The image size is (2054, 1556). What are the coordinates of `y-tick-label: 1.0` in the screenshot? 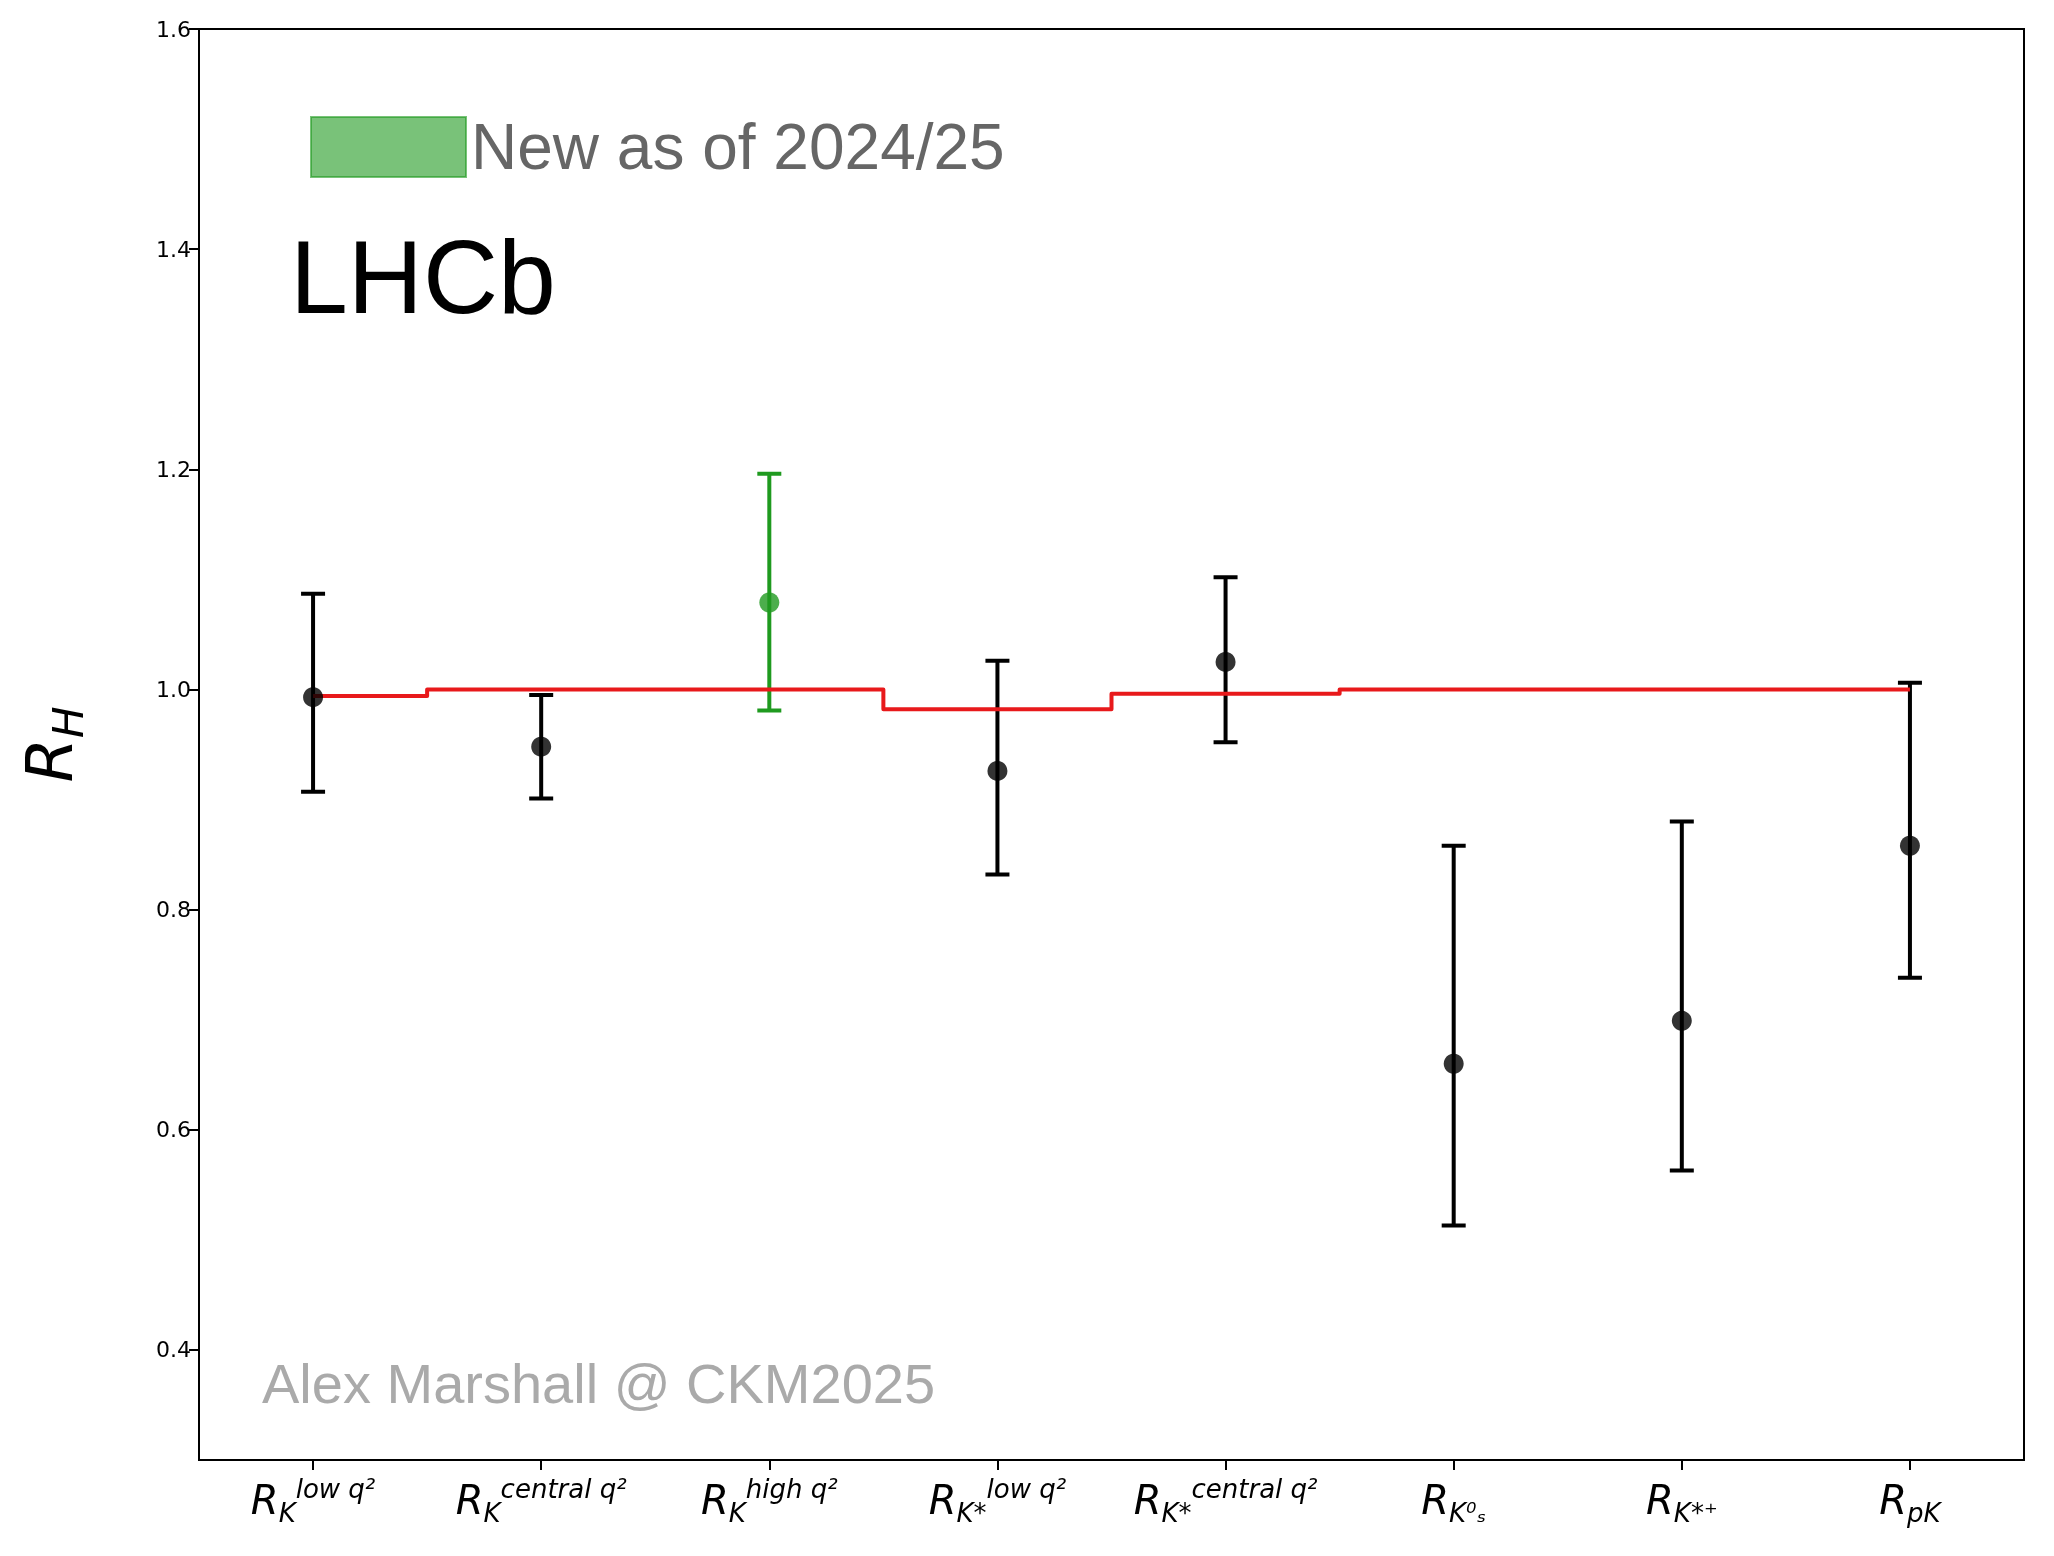 It's located at (173, 689).